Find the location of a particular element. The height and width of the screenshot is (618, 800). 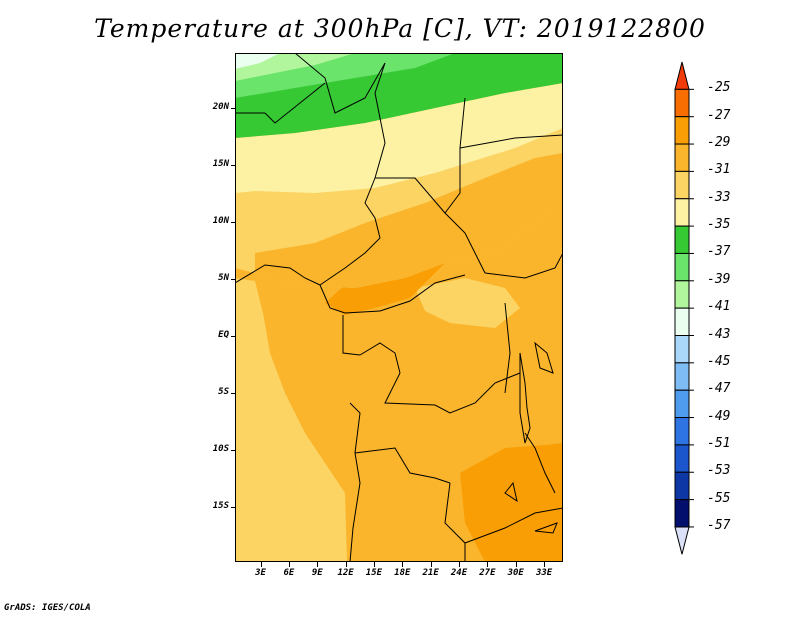

fill-orange-inner-north is located at coordinates (409, 220).